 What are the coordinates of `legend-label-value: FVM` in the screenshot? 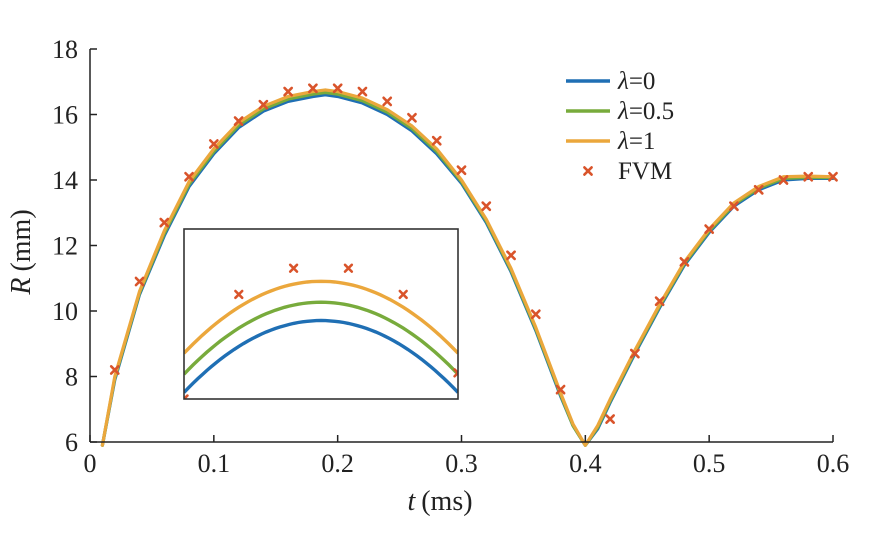 It's located at (645, 171).